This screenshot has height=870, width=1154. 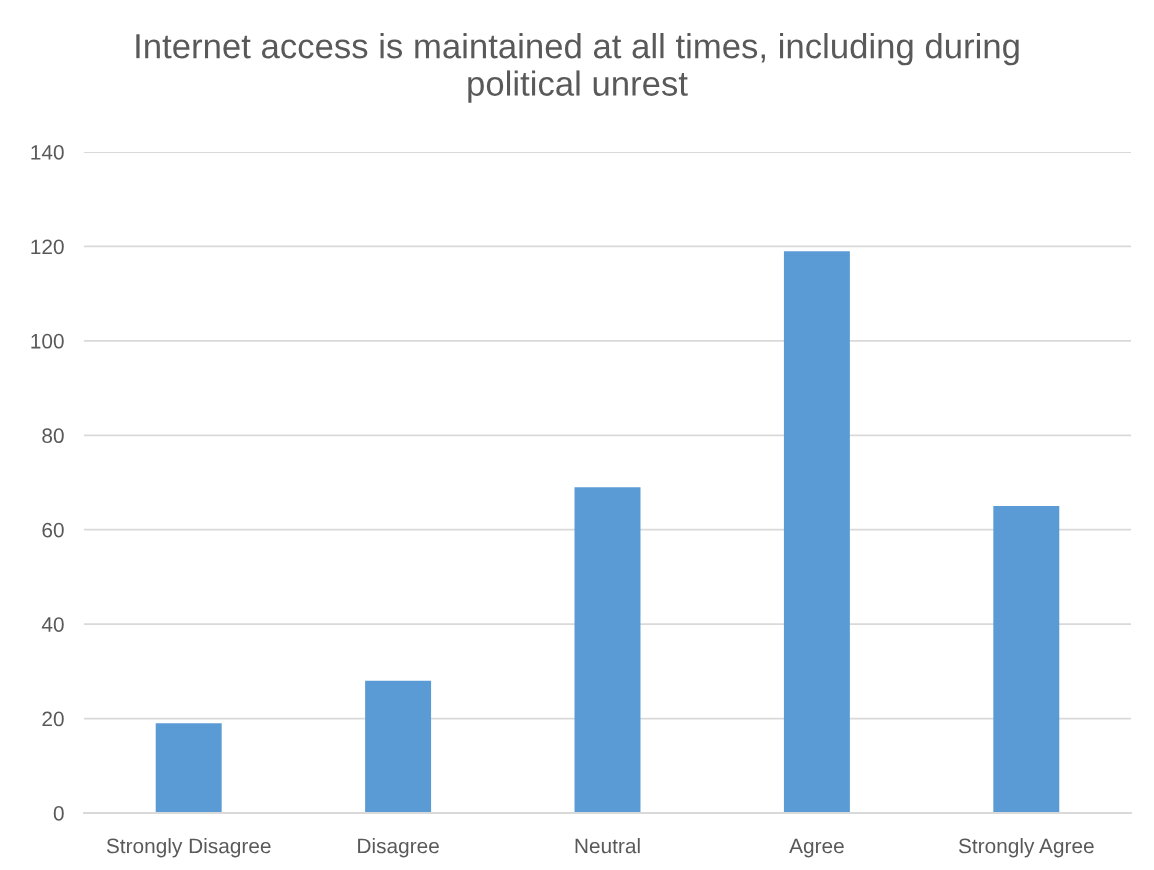 I want to click on y-tick-label: 40, so click(x=52, y=624).